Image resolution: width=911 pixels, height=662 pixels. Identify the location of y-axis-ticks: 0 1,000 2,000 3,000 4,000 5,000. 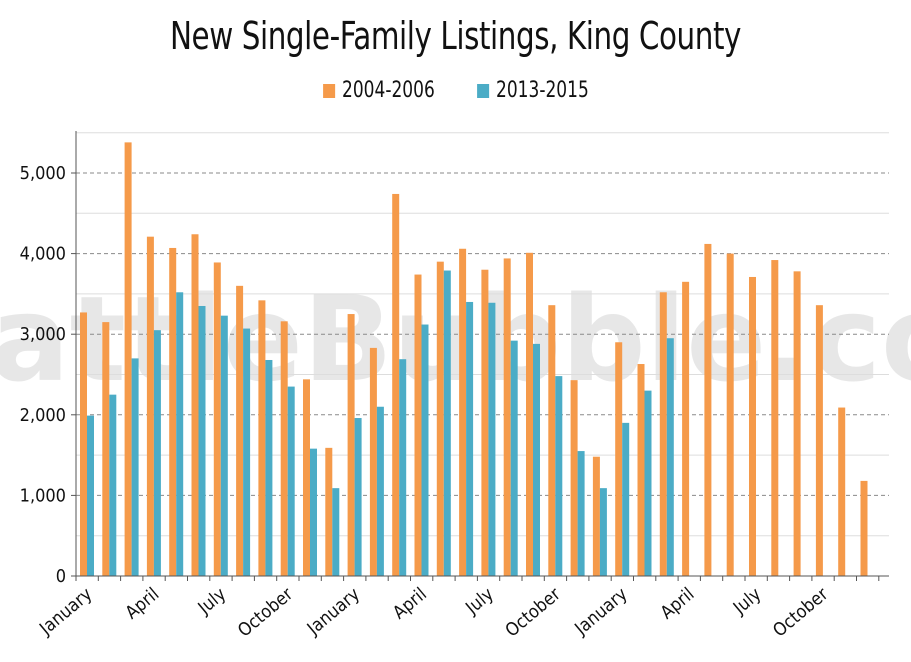
(48, 375).